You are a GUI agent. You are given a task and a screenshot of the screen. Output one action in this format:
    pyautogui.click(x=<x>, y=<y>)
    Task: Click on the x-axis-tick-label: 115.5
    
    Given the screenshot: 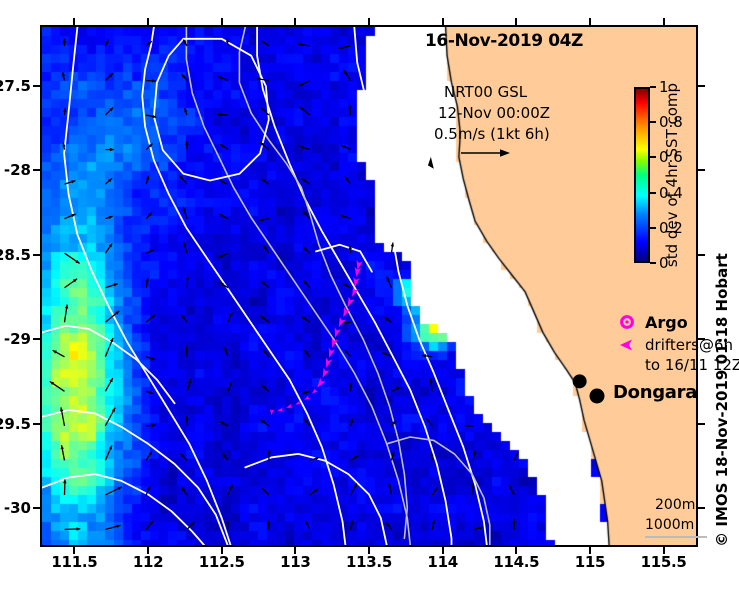 What is the action you would take?
    pyautogui.click(x=663, y=562)
    